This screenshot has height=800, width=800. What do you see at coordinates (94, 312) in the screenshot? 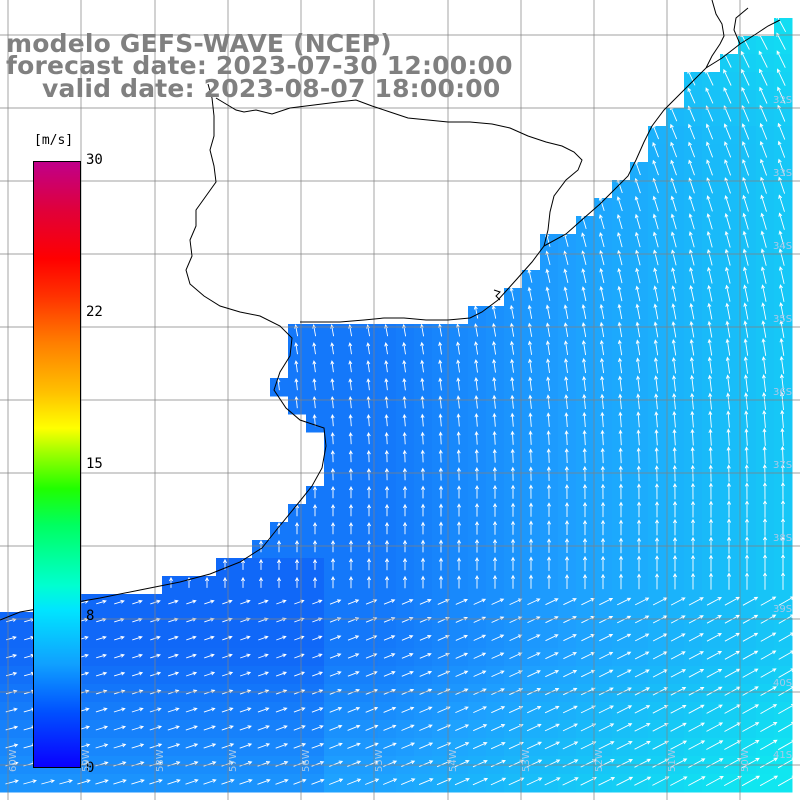
I see `colorbar-tick-22: 22` at bounding box center [94, 312].